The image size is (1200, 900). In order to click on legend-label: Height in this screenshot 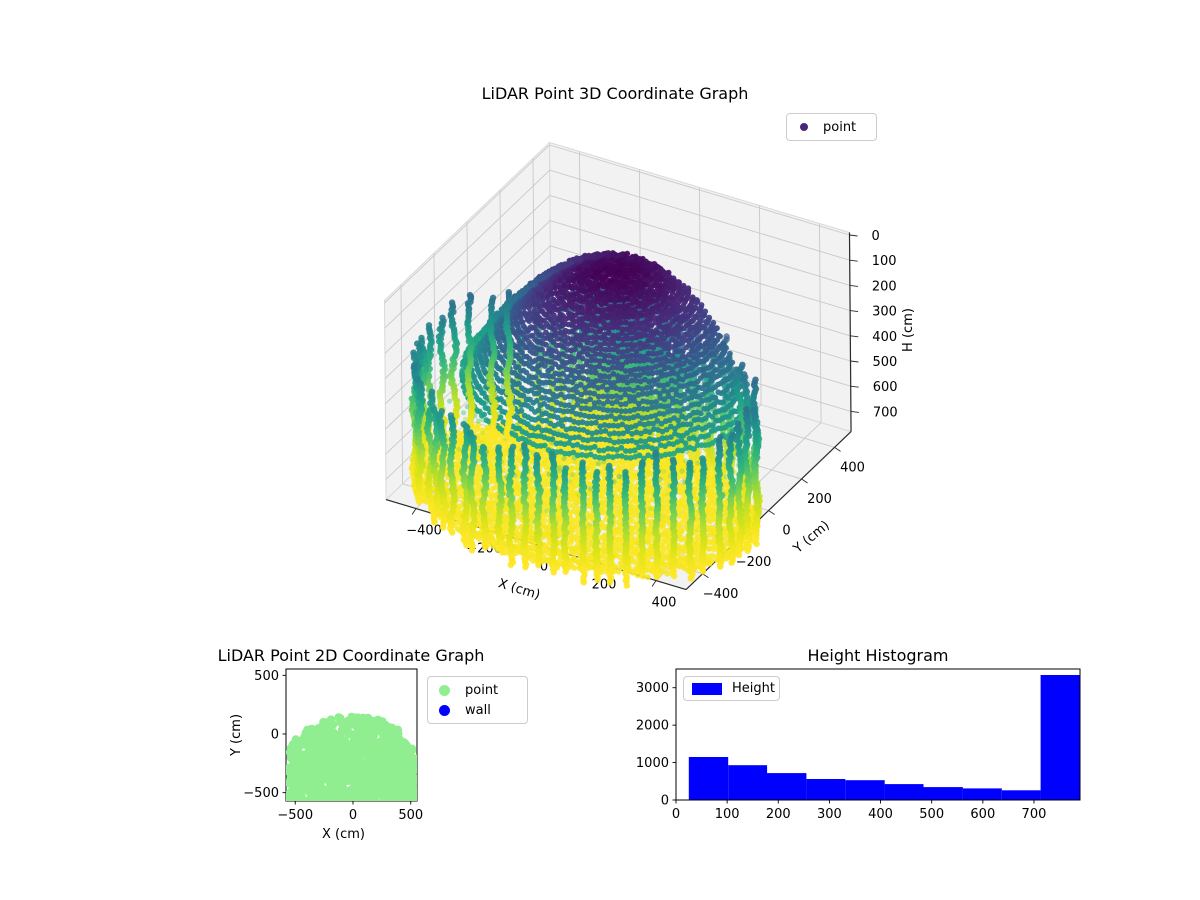, I will do `click(753, 688)`.